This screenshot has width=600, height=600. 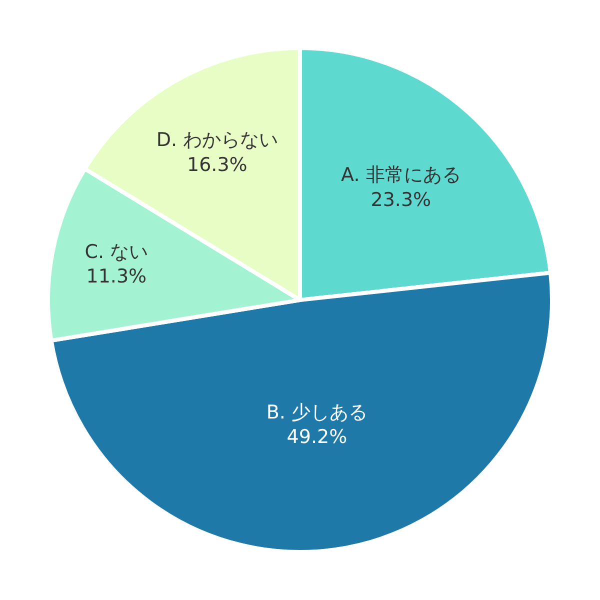 What do you see at coordinates (116, 251) in the screenshot?
I see `slice-label: C. ない` at bounding box center [116, 251].